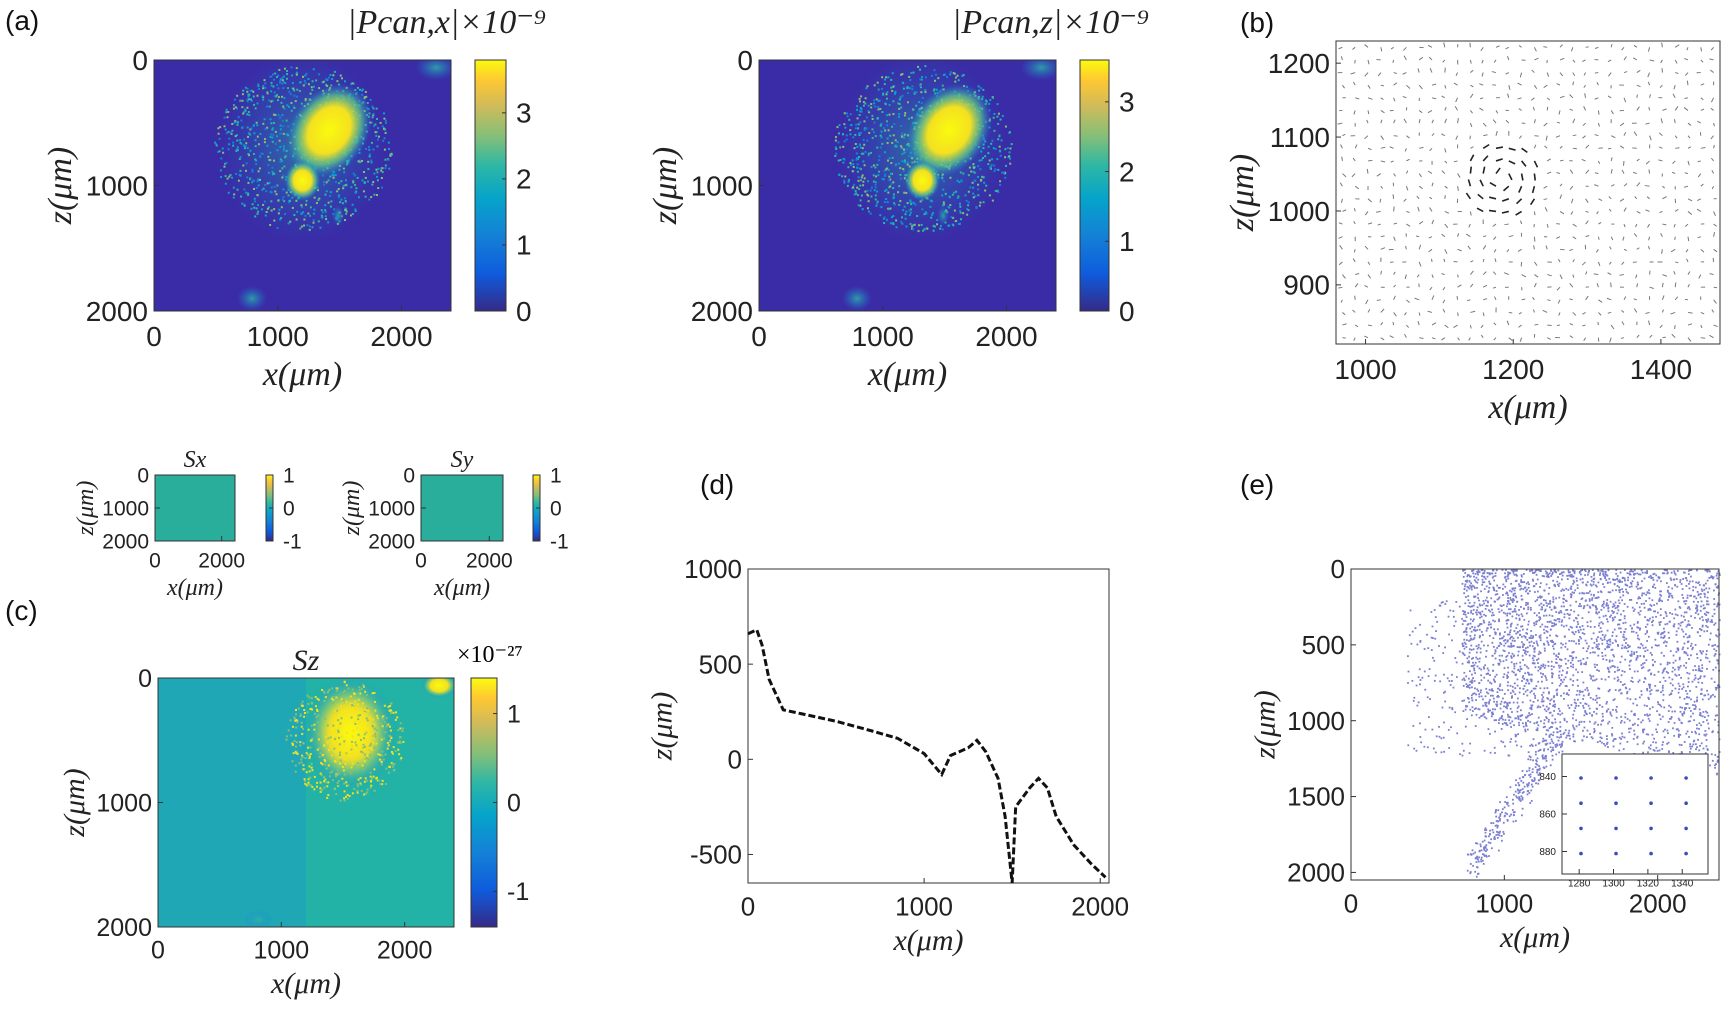 This screenshot has height=1025, width=1725. What do you see at coordinates (154, 336) in the screenshot?
I see `x-tick-label: 0` at bounding box center [154, 336].